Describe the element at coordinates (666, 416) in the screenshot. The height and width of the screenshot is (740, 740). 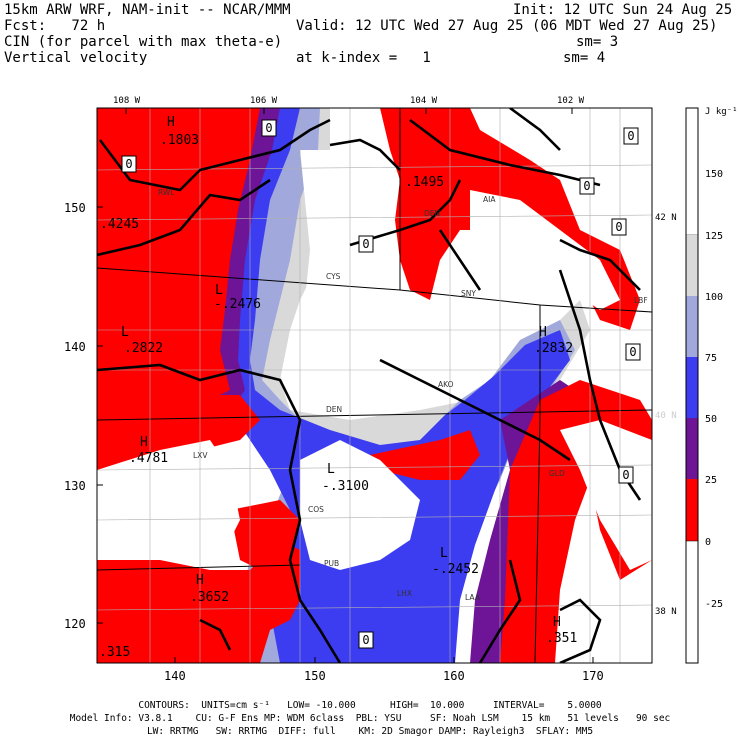
I see `lat-label: 40 N` at that location.